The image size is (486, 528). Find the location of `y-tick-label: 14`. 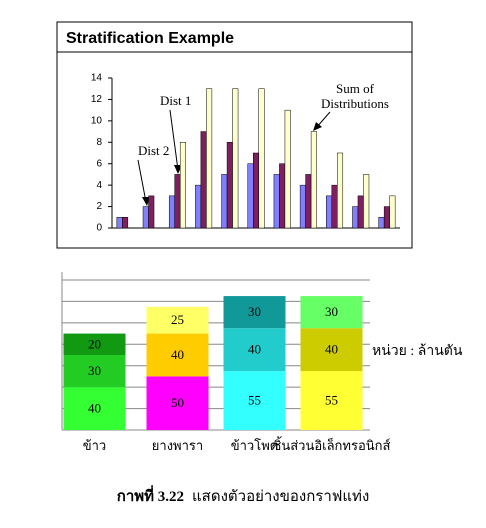

y-tick-label: 14 is located at coordinates (97, 78).